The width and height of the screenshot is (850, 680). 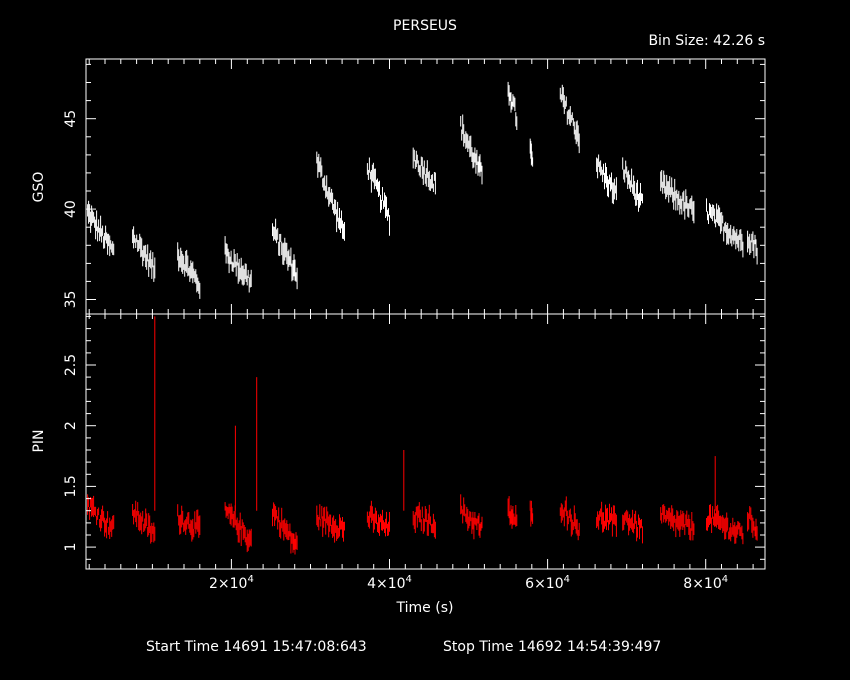 I want to click on gso-y-axis-label: GSO, so click(x=39, y=187).